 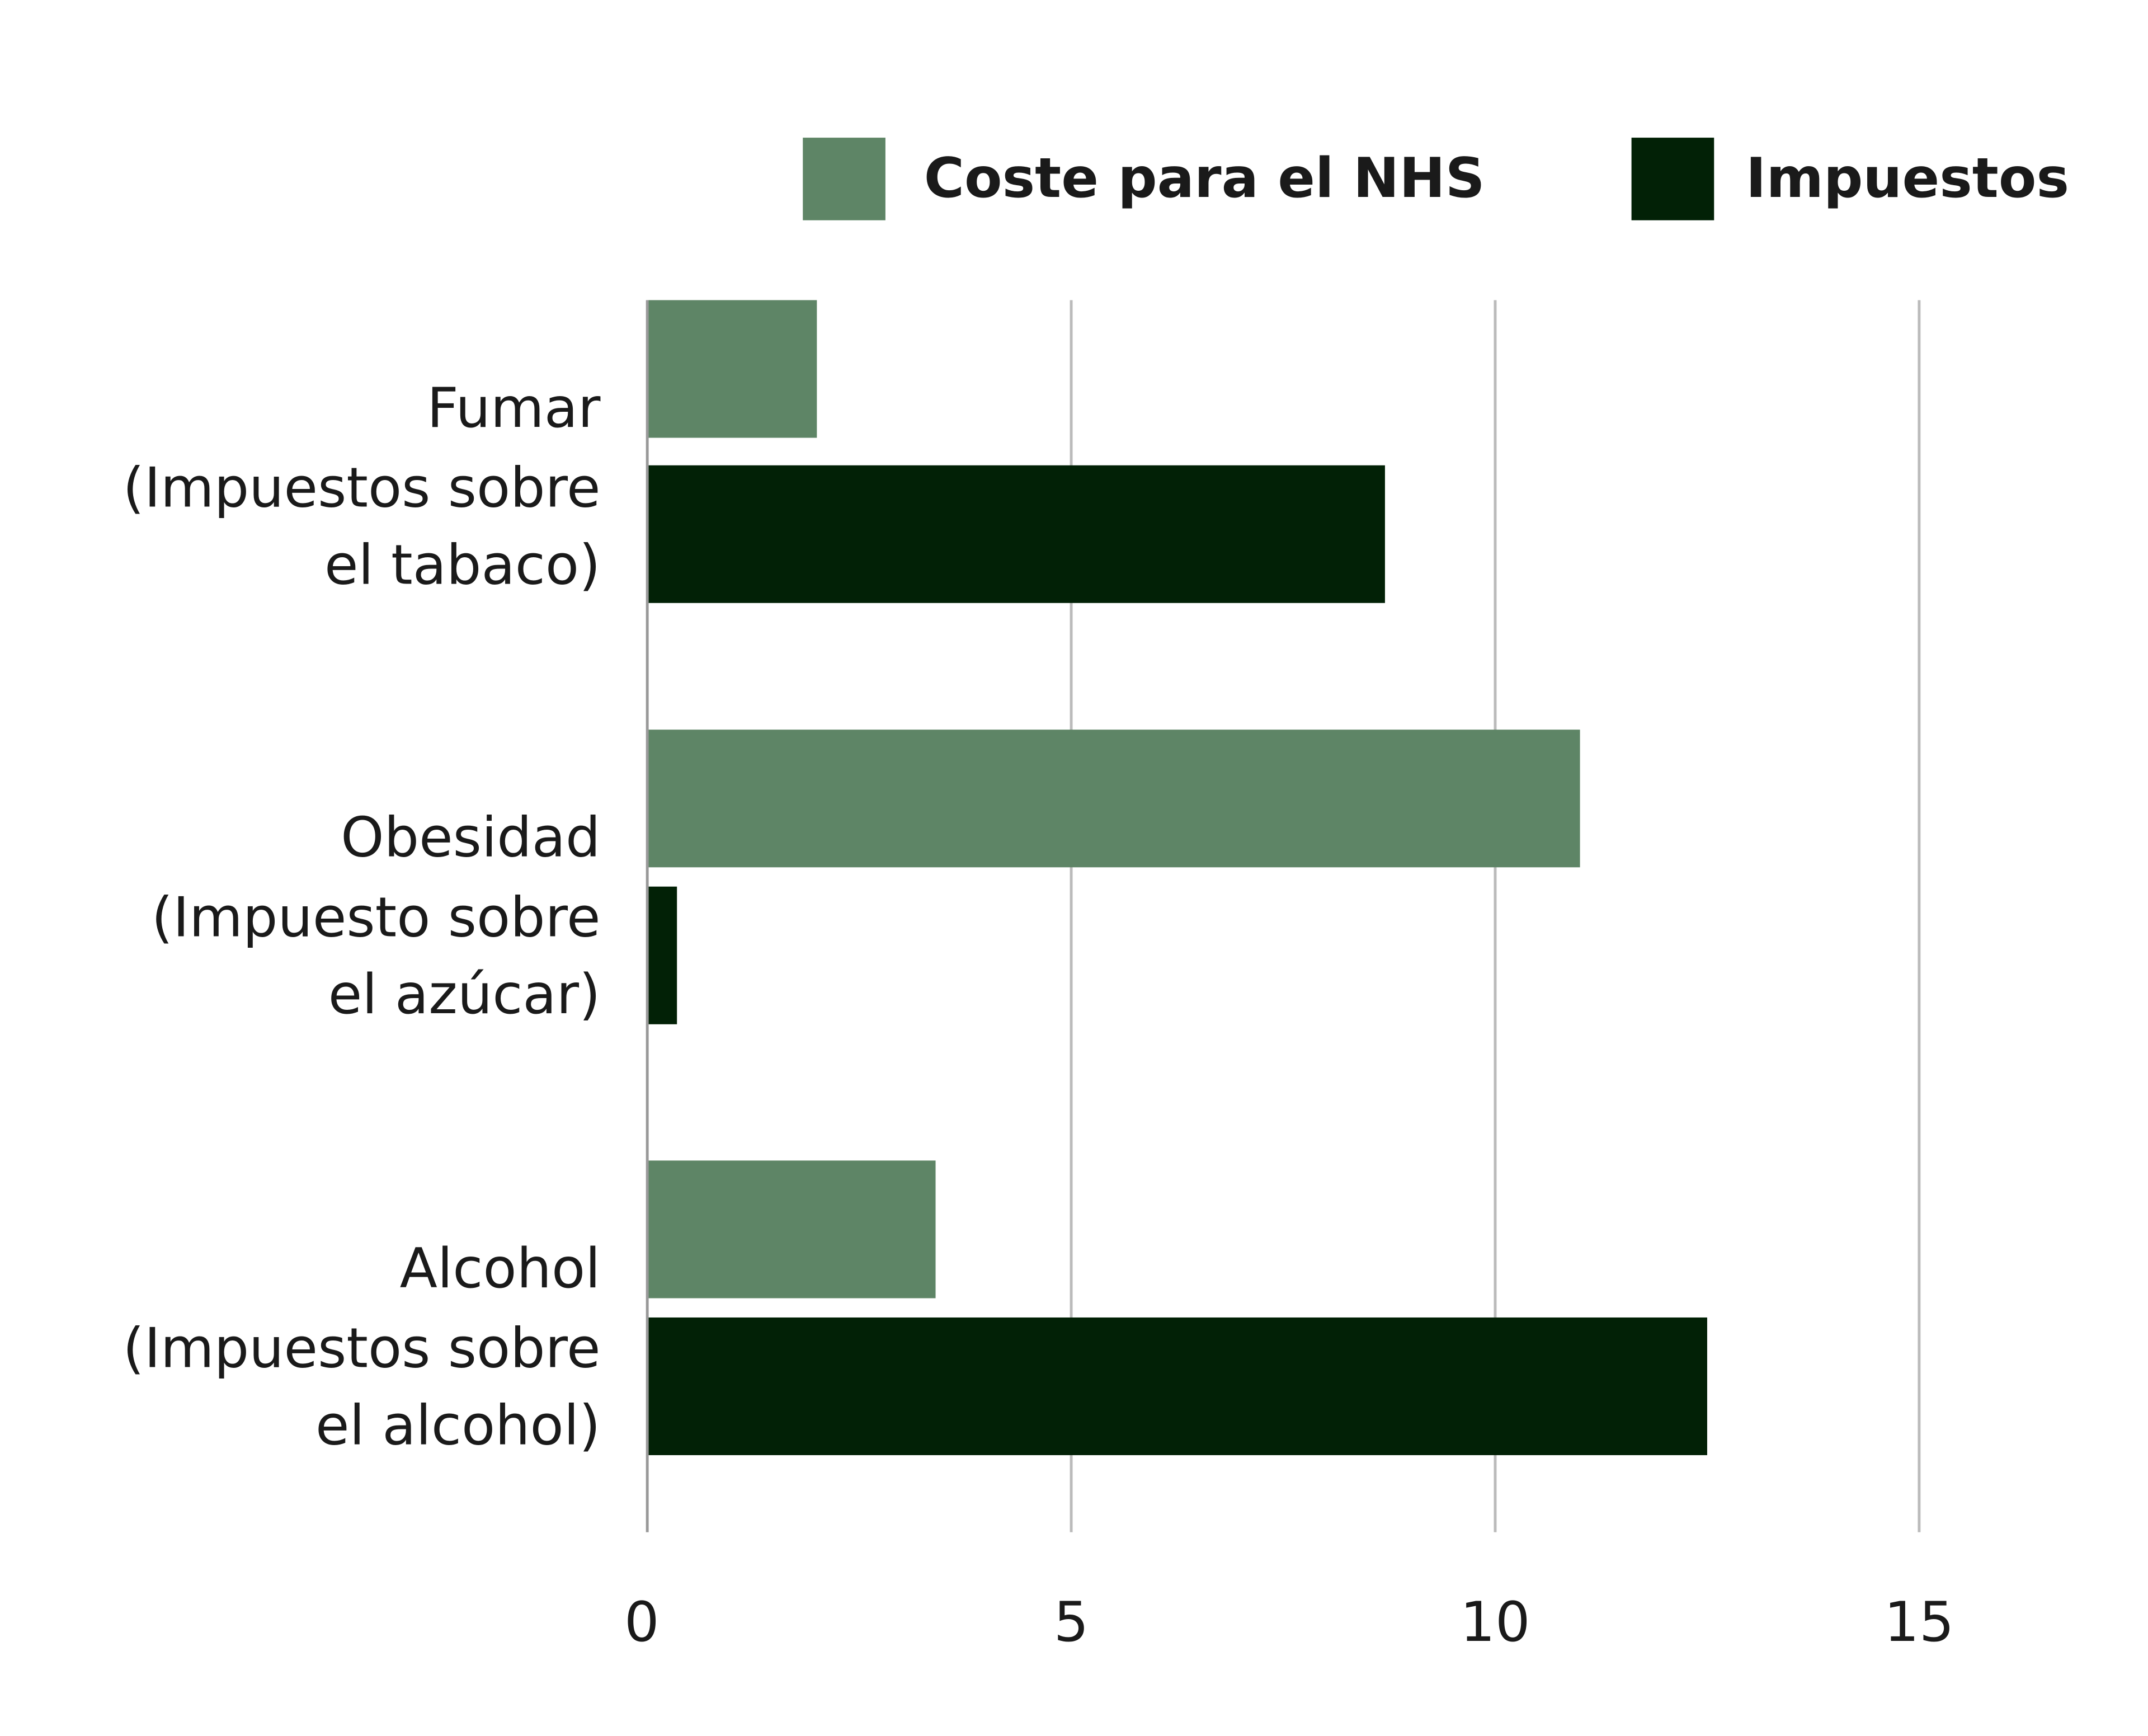 What do you see at coordinates (1919, 1623) in the screenshot?
I see `x-tick-label: 15` at bounding box center [1919, 1623].